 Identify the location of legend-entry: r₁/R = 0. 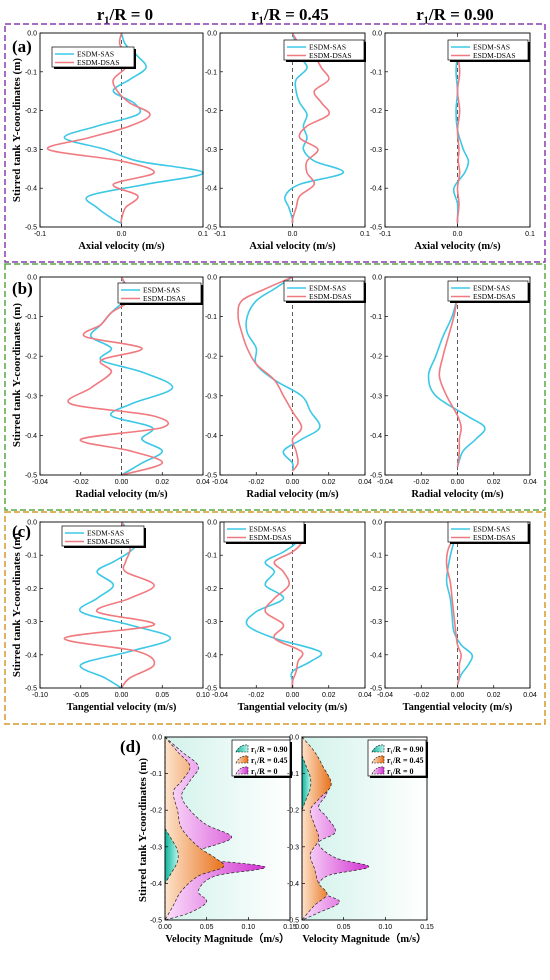
(400, 771).